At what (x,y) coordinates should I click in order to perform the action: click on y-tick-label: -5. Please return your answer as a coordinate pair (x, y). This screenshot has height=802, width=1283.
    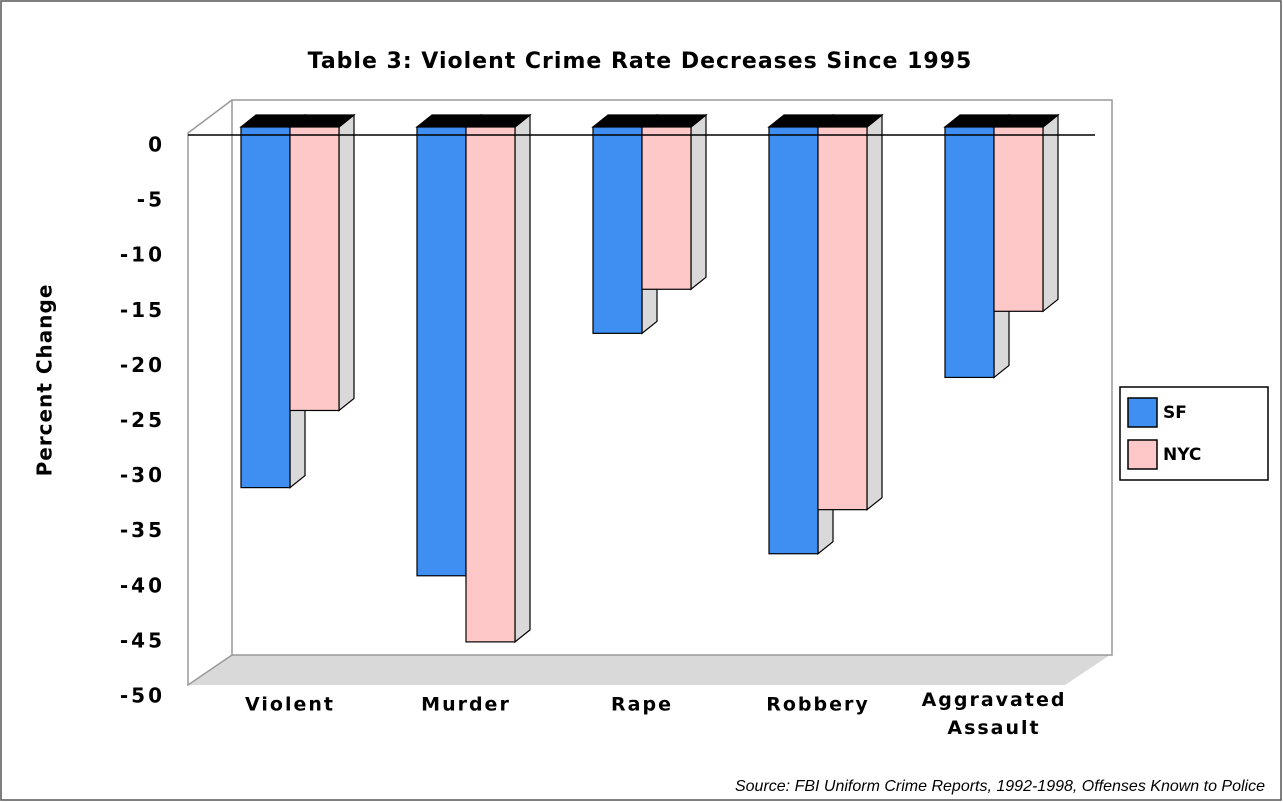
    Looking at the image, I should click on (151, 200).